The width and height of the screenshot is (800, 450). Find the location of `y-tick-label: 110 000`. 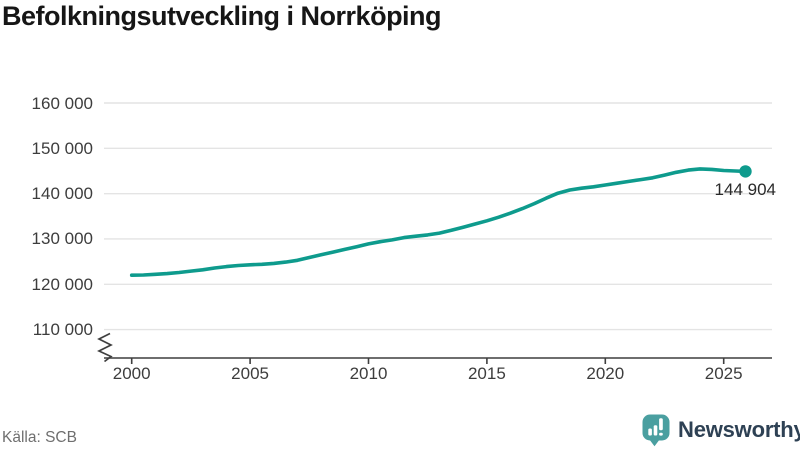

y-tick-label: 110 000 is located at coordinates (62, 330).